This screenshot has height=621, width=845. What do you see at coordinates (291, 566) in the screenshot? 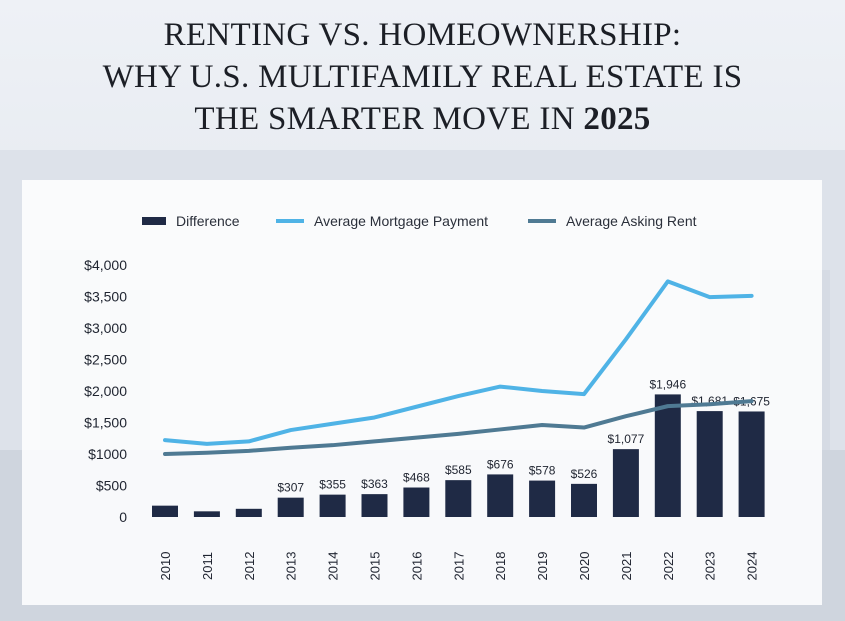
I see `x-tick-label: 2013` at bounding box center [291, 566].